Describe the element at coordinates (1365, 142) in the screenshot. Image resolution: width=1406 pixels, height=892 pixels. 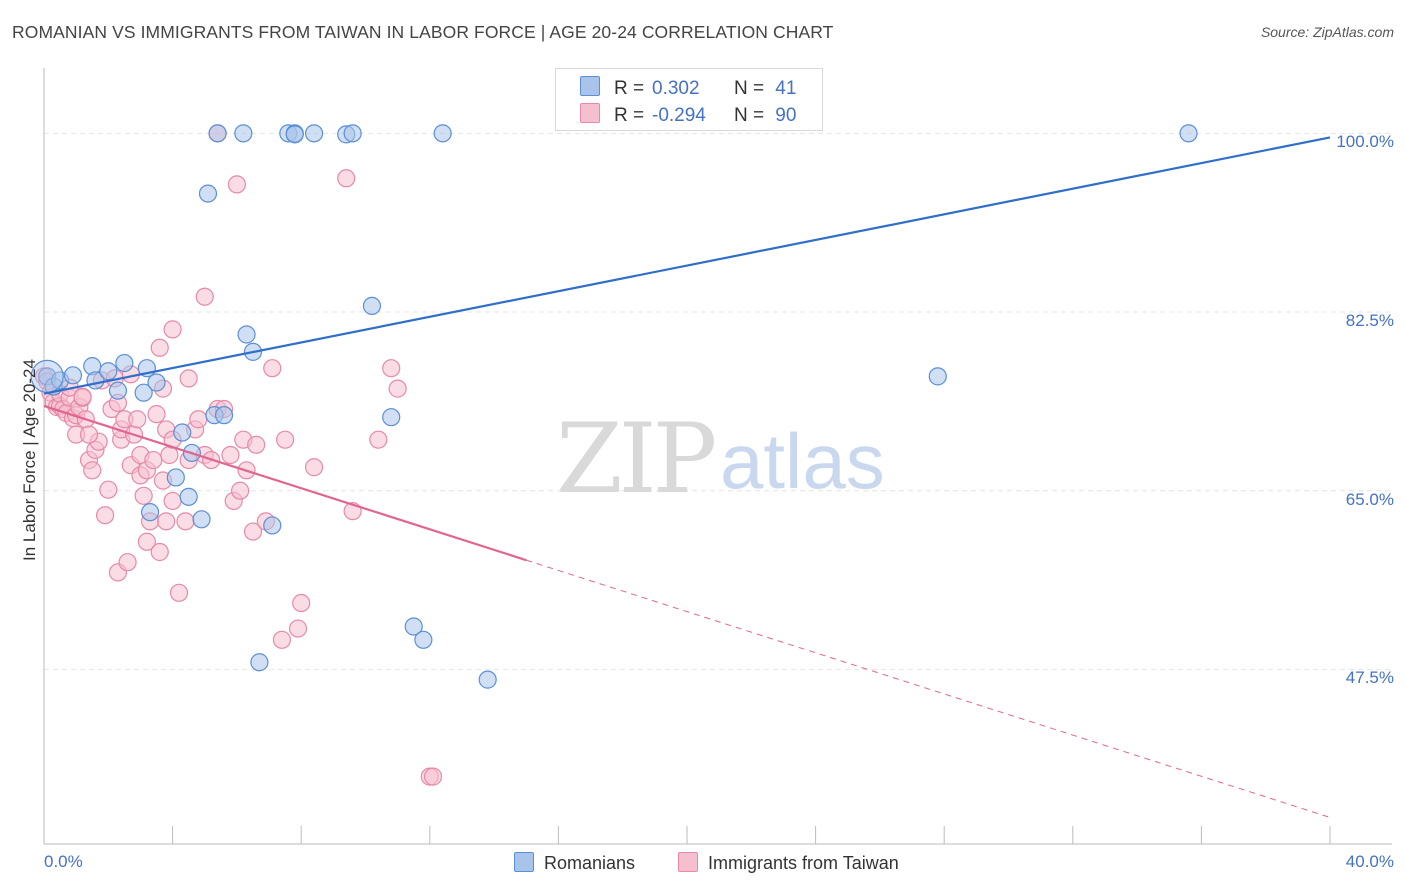
I see `y-tick-label: 100.0%` at that location.